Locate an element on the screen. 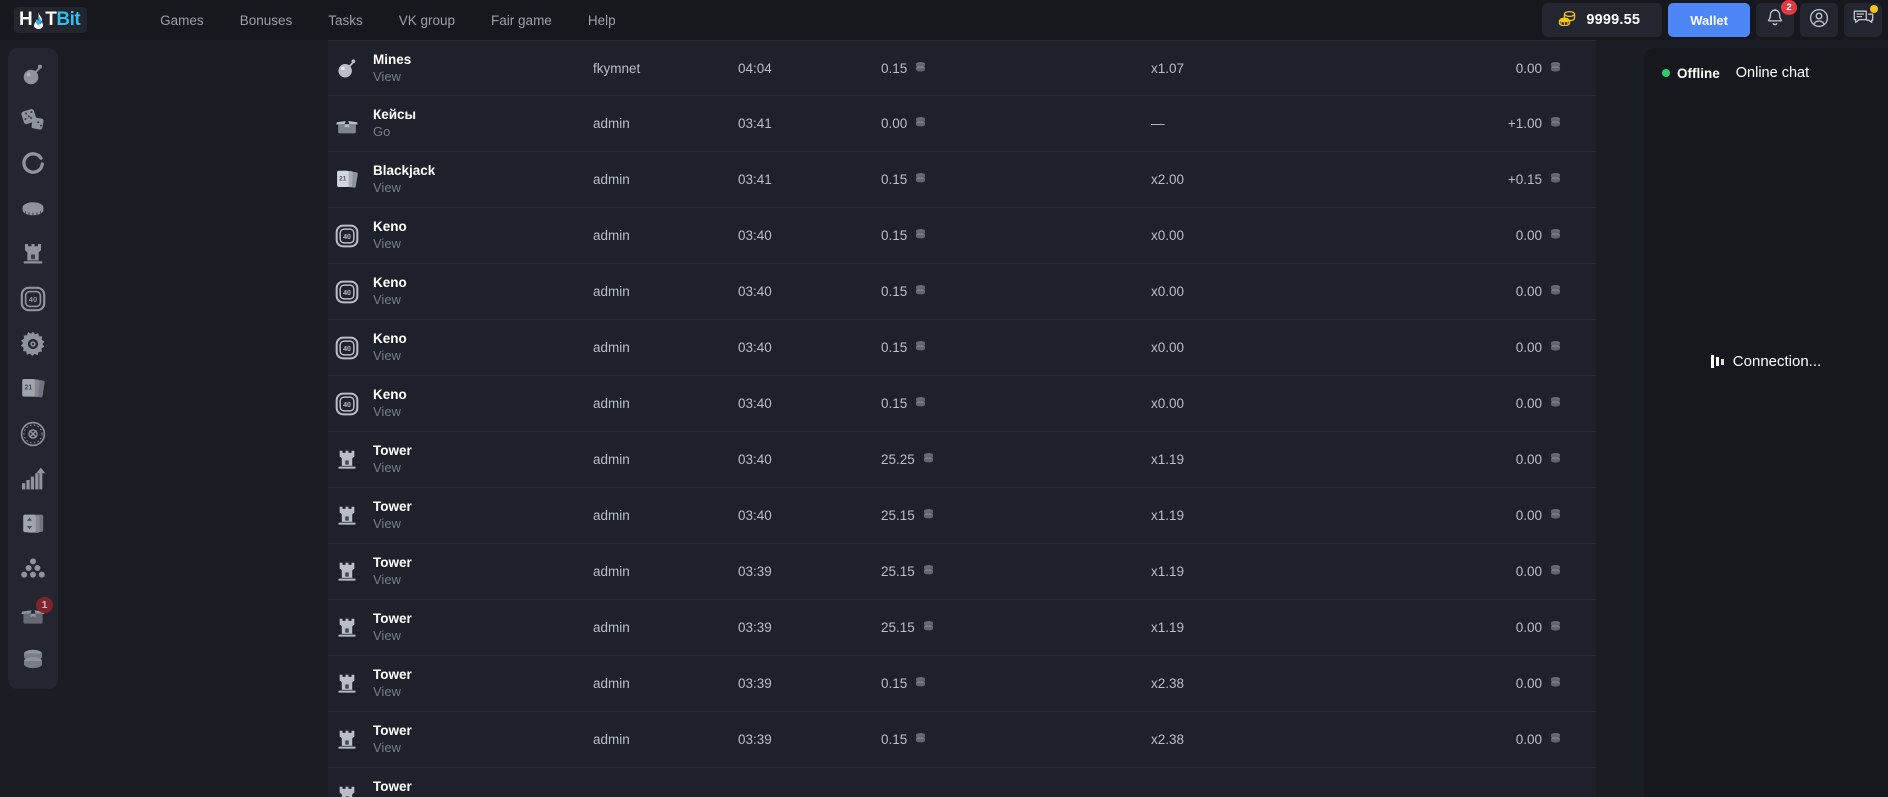 The height and width of the screenshot is (797, 1888). table-row: Tower View is located at coordinates (962, 782).